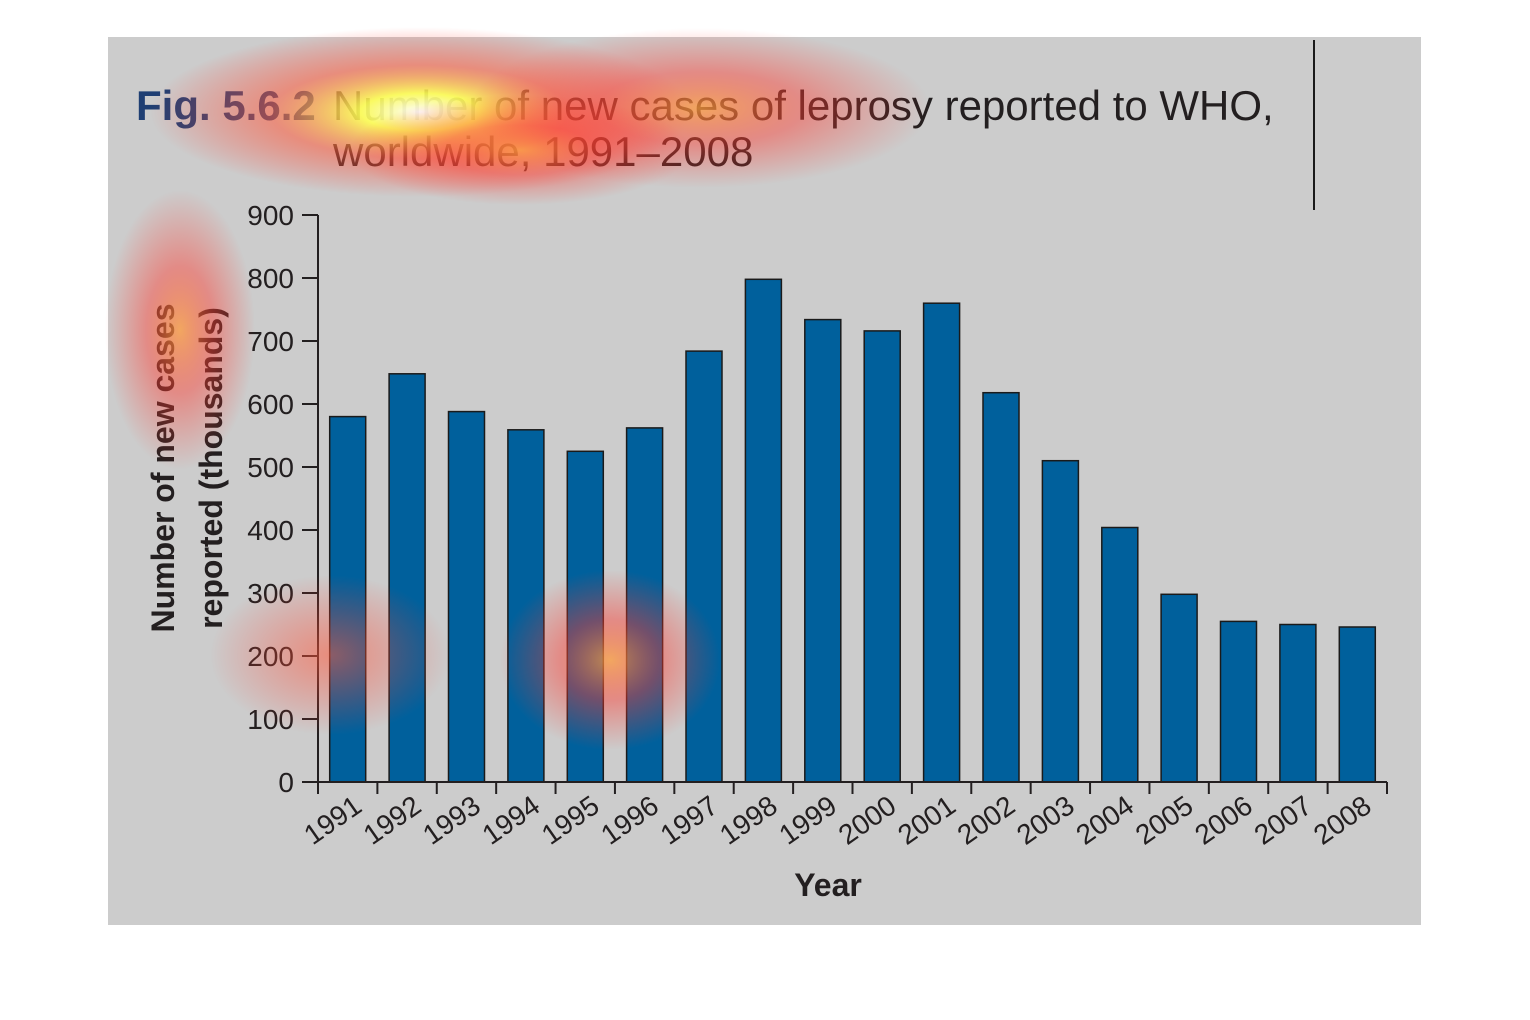 The image size is (1530, 1020). What do you see at coordinates (270, 467) in the screenshot?
I see `y-tick-label: 500` at bounding box center [270, 467].